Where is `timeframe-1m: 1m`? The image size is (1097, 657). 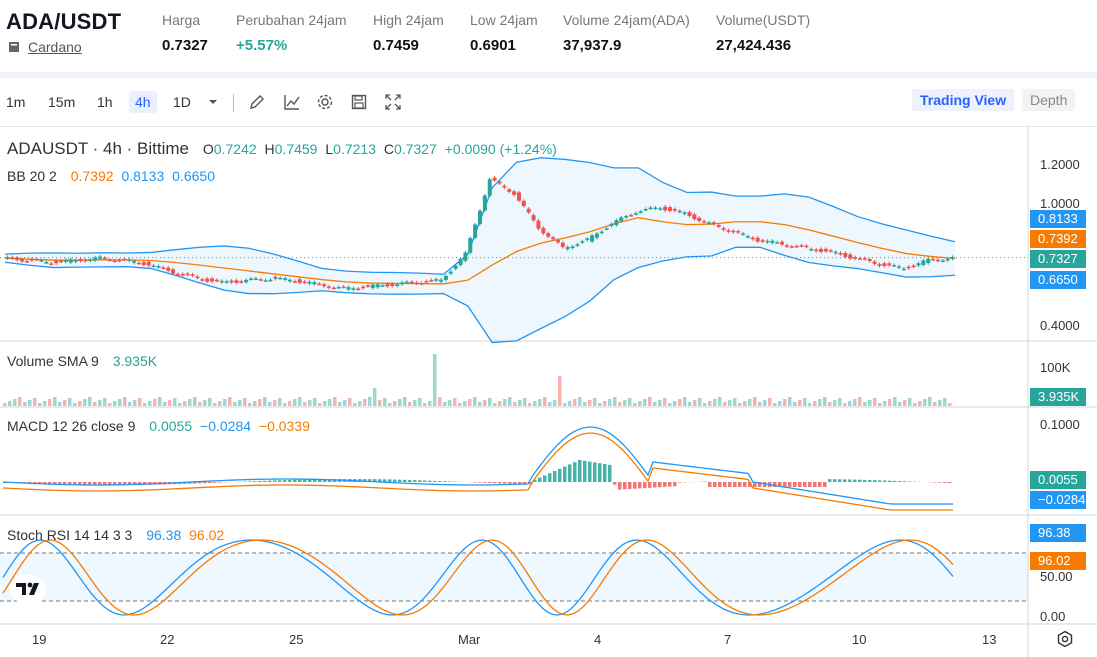 timeframe-1m: 1m is located at coordinates (16, 102).